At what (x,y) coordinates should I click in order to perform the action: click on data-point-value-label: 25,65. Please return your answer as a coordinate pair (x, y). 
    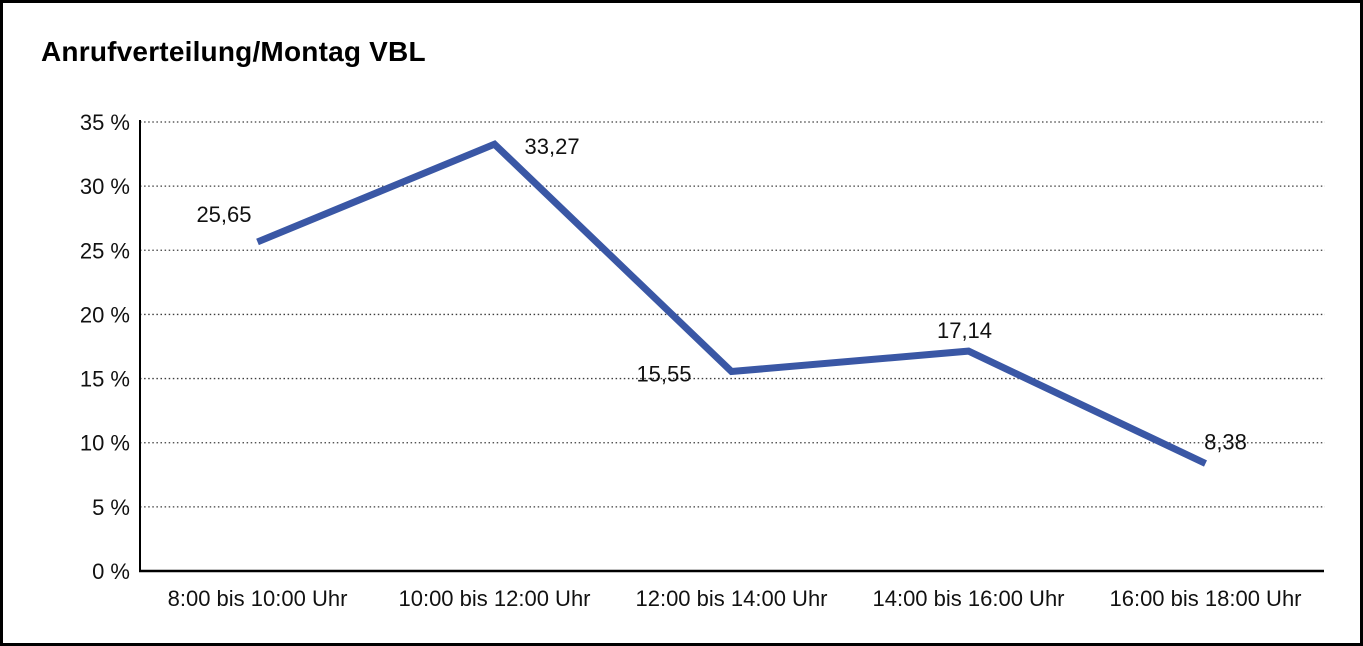
    Looking at the image, I should click on (223, 214).